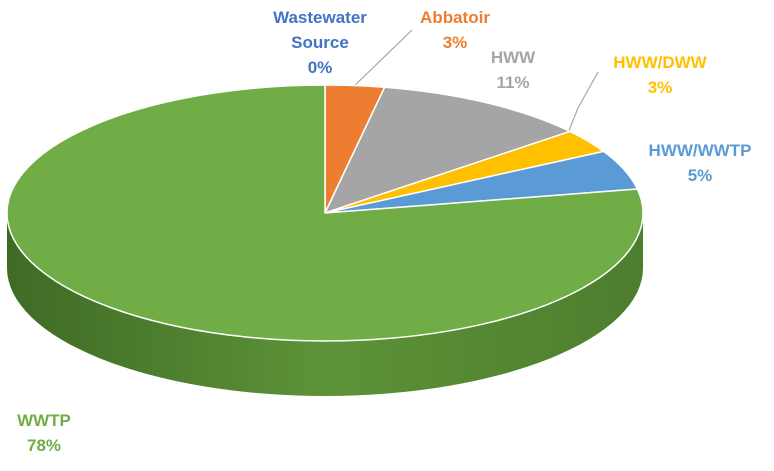 The height and width of the screenshot is (471, 774). I want to click on category-label: WWTP, so click(44, 420).